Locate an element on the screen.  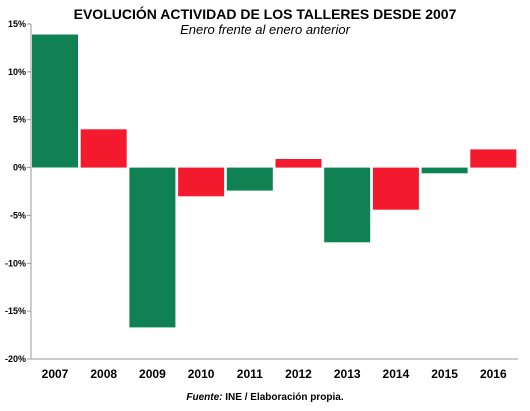
x-tick-label: 2011 is located at coordinates (250, 374).